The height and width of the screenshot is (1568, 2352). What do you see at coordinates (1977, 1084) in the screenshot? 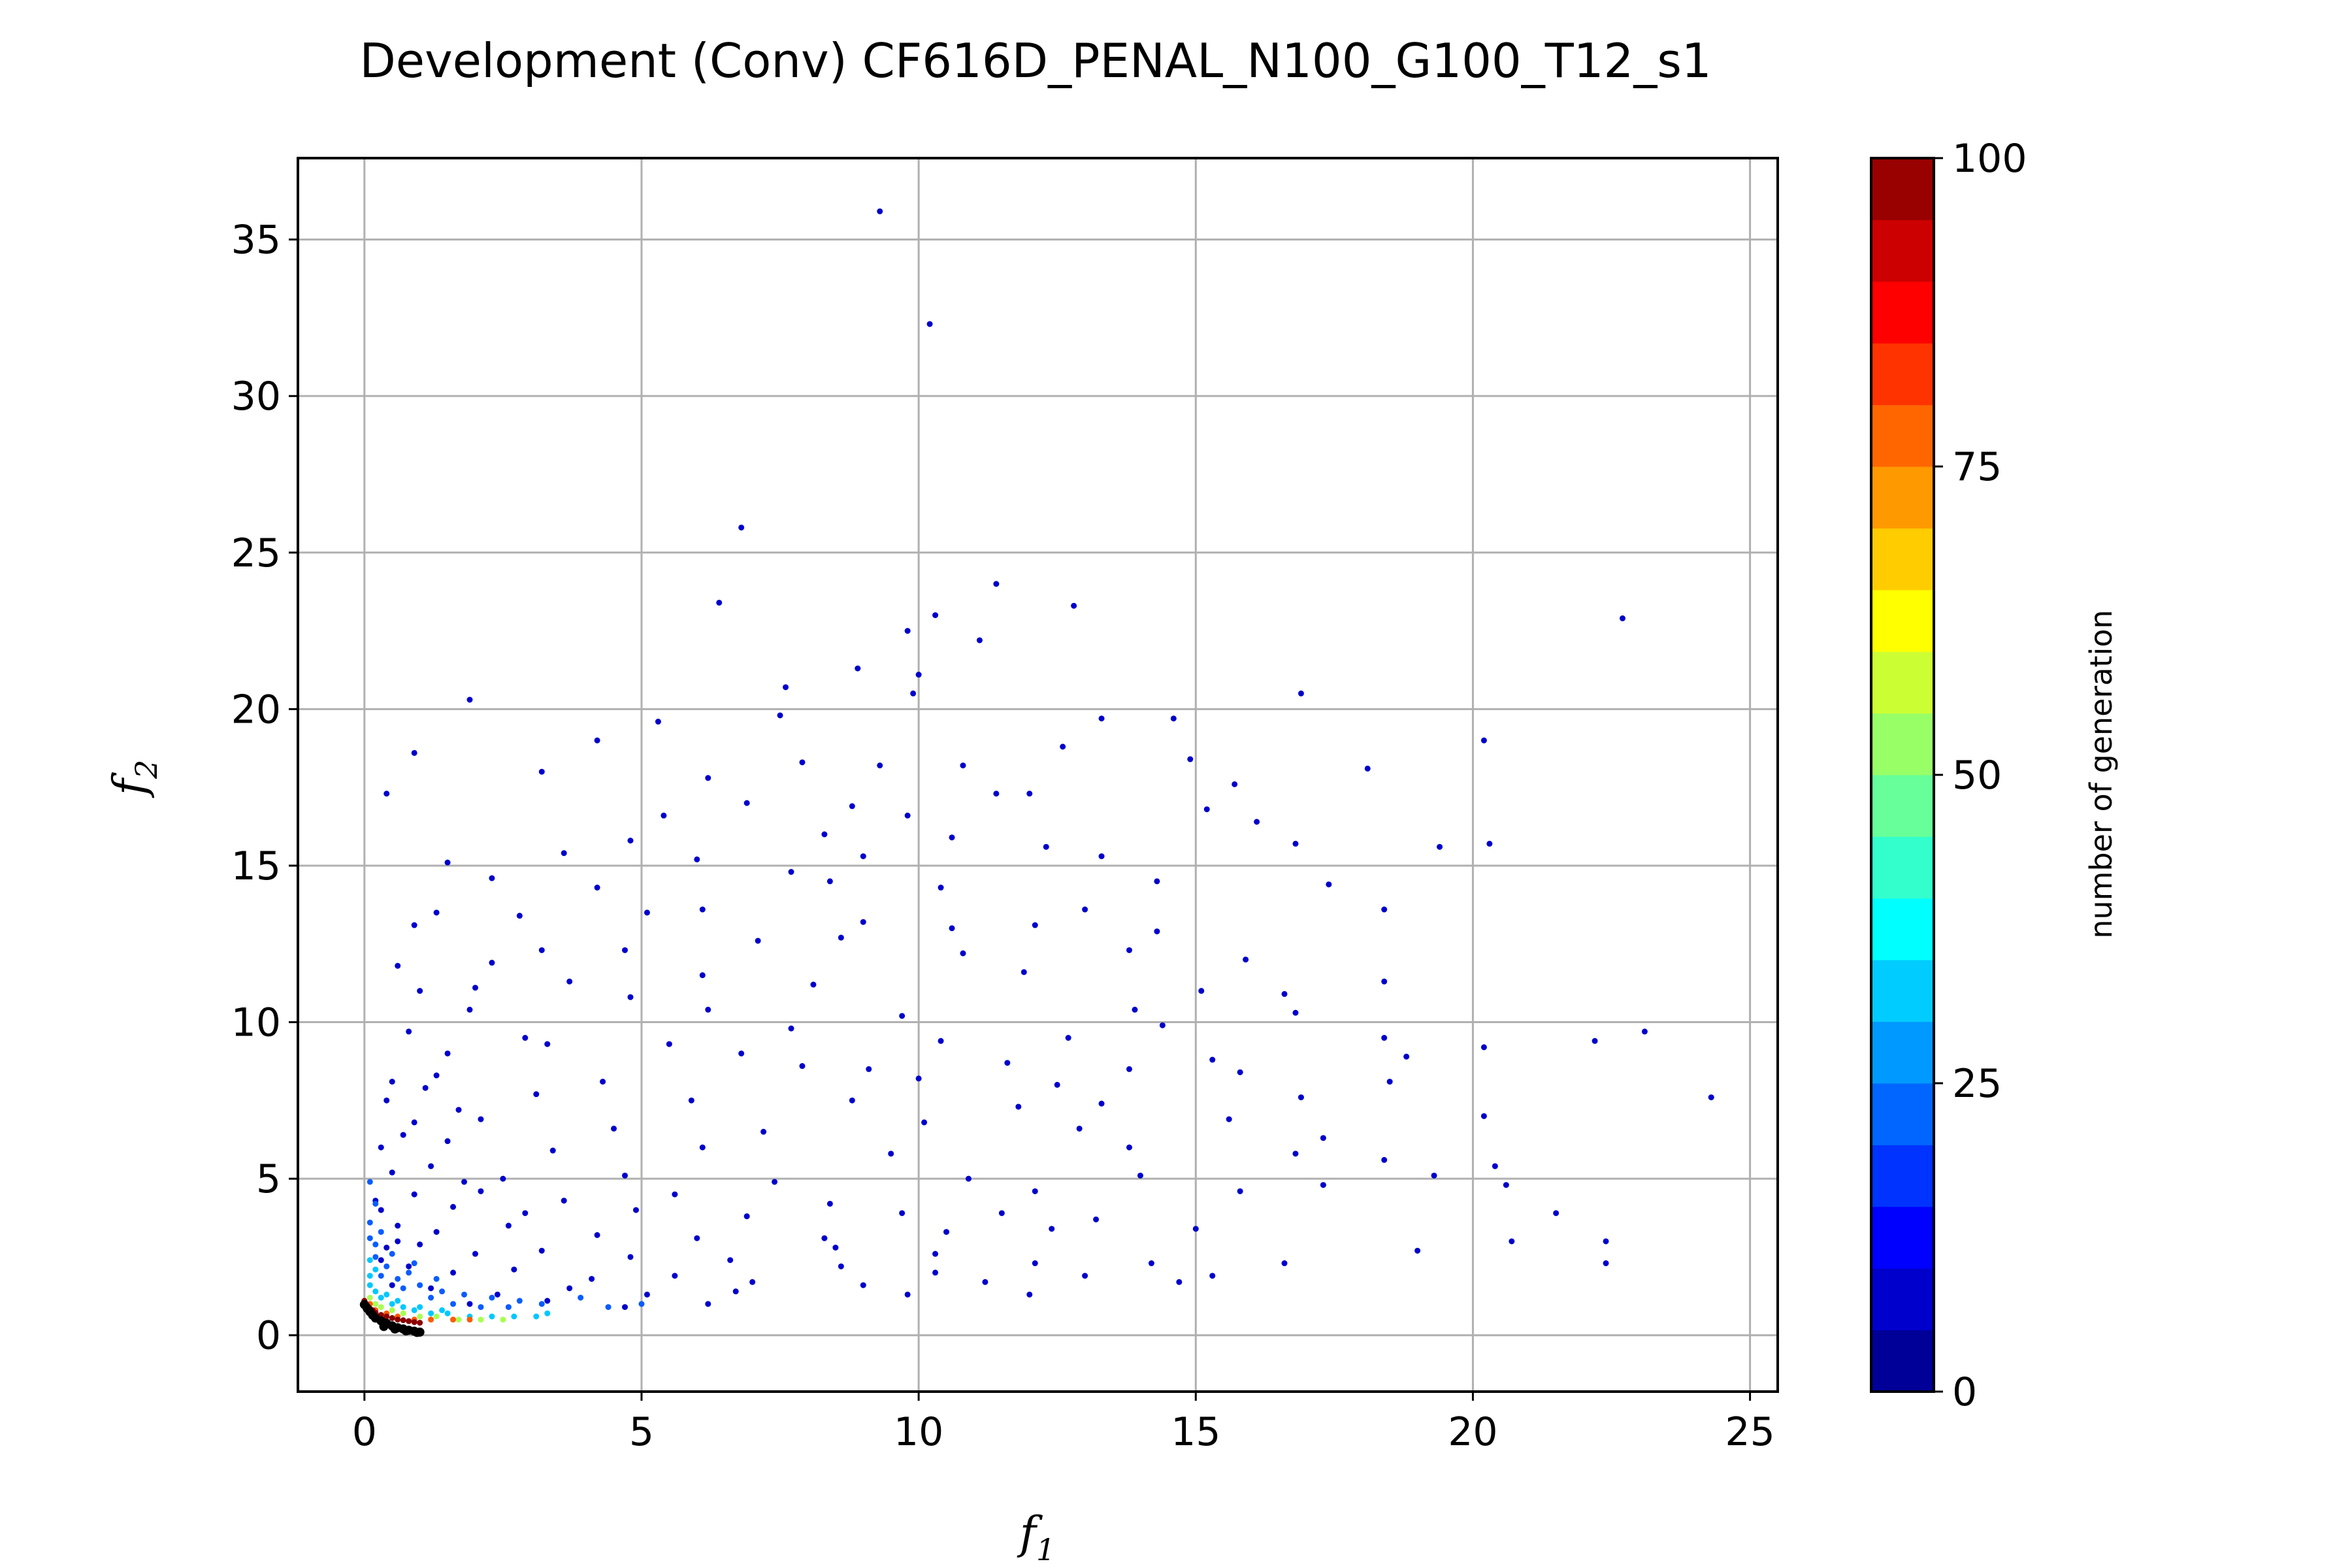
I see `colorbar-tick-label: 25` at bounding box center [1977, 1084].